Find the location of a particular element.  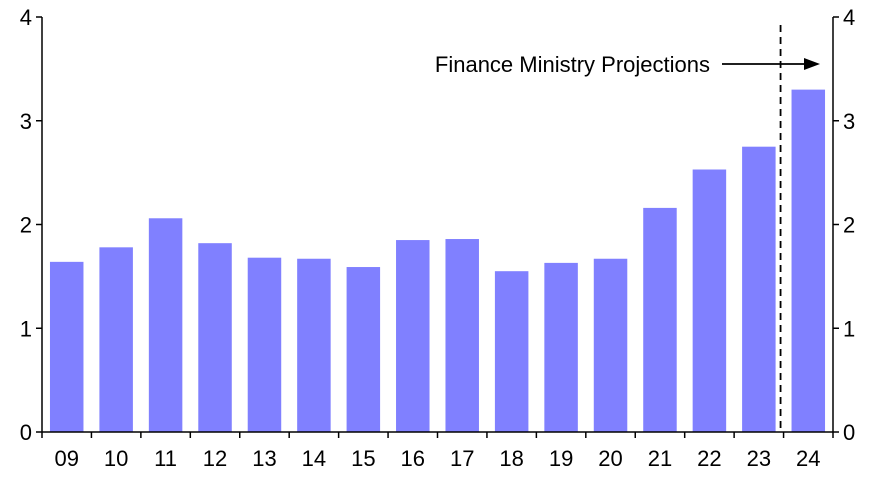

x-tick-label: 22 is located at coordinates (709, 458).